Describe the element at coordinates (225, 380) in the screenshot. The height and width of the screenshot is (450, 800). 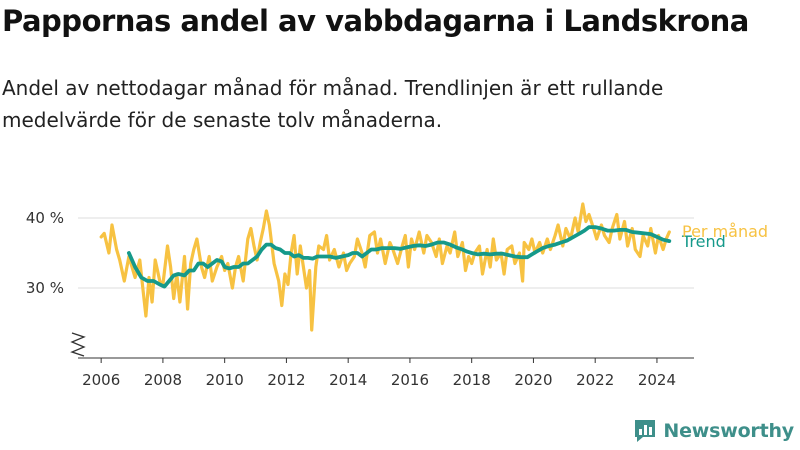
I see `x-tick-label: 2010` at that location.